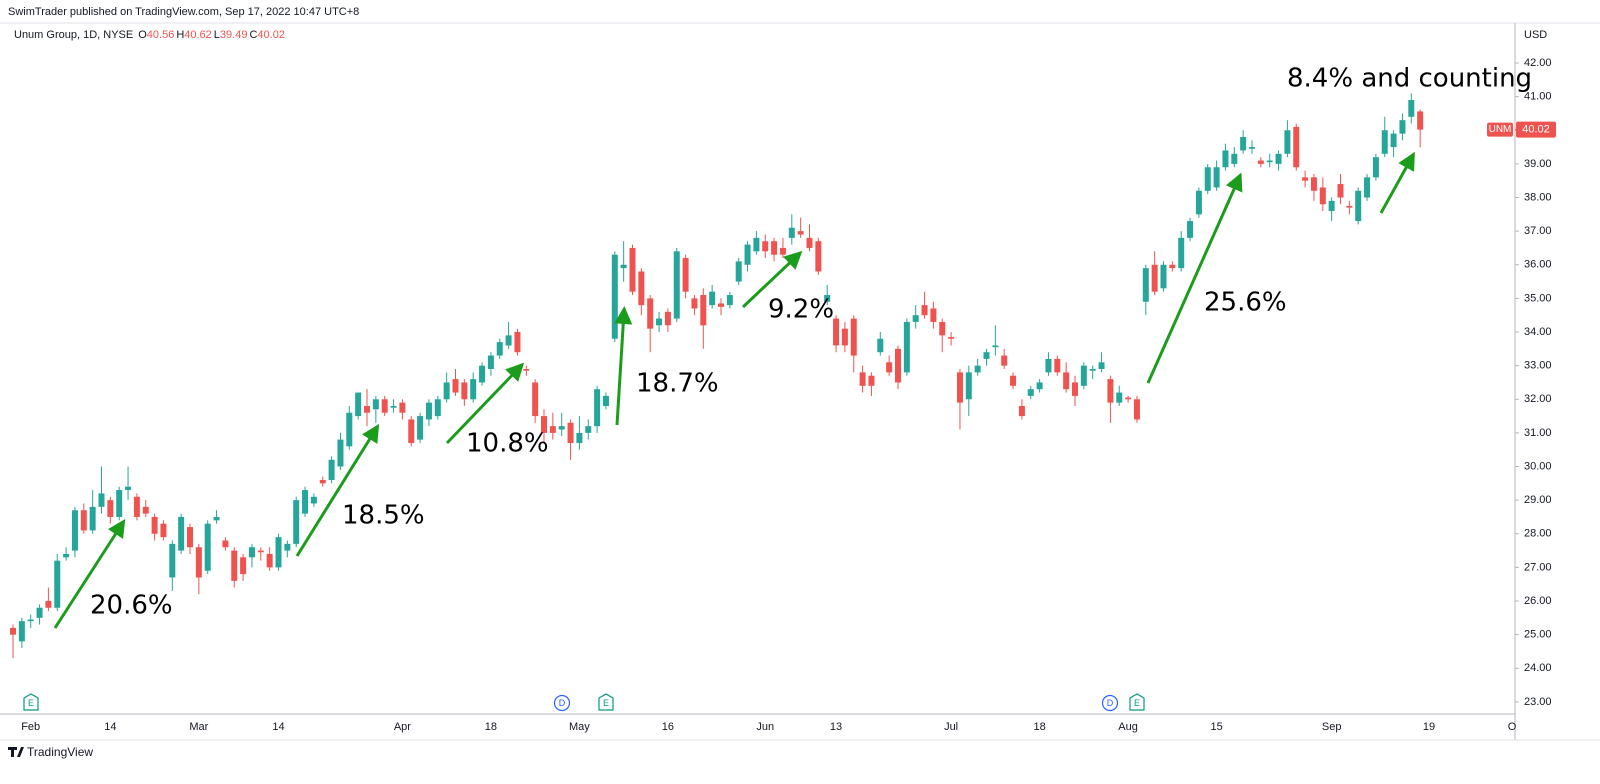  What do you see at coordinates (1538, 399) in the screenshot?
I see `y-tick-label: 32.00` at bounding box center [1538, 399].